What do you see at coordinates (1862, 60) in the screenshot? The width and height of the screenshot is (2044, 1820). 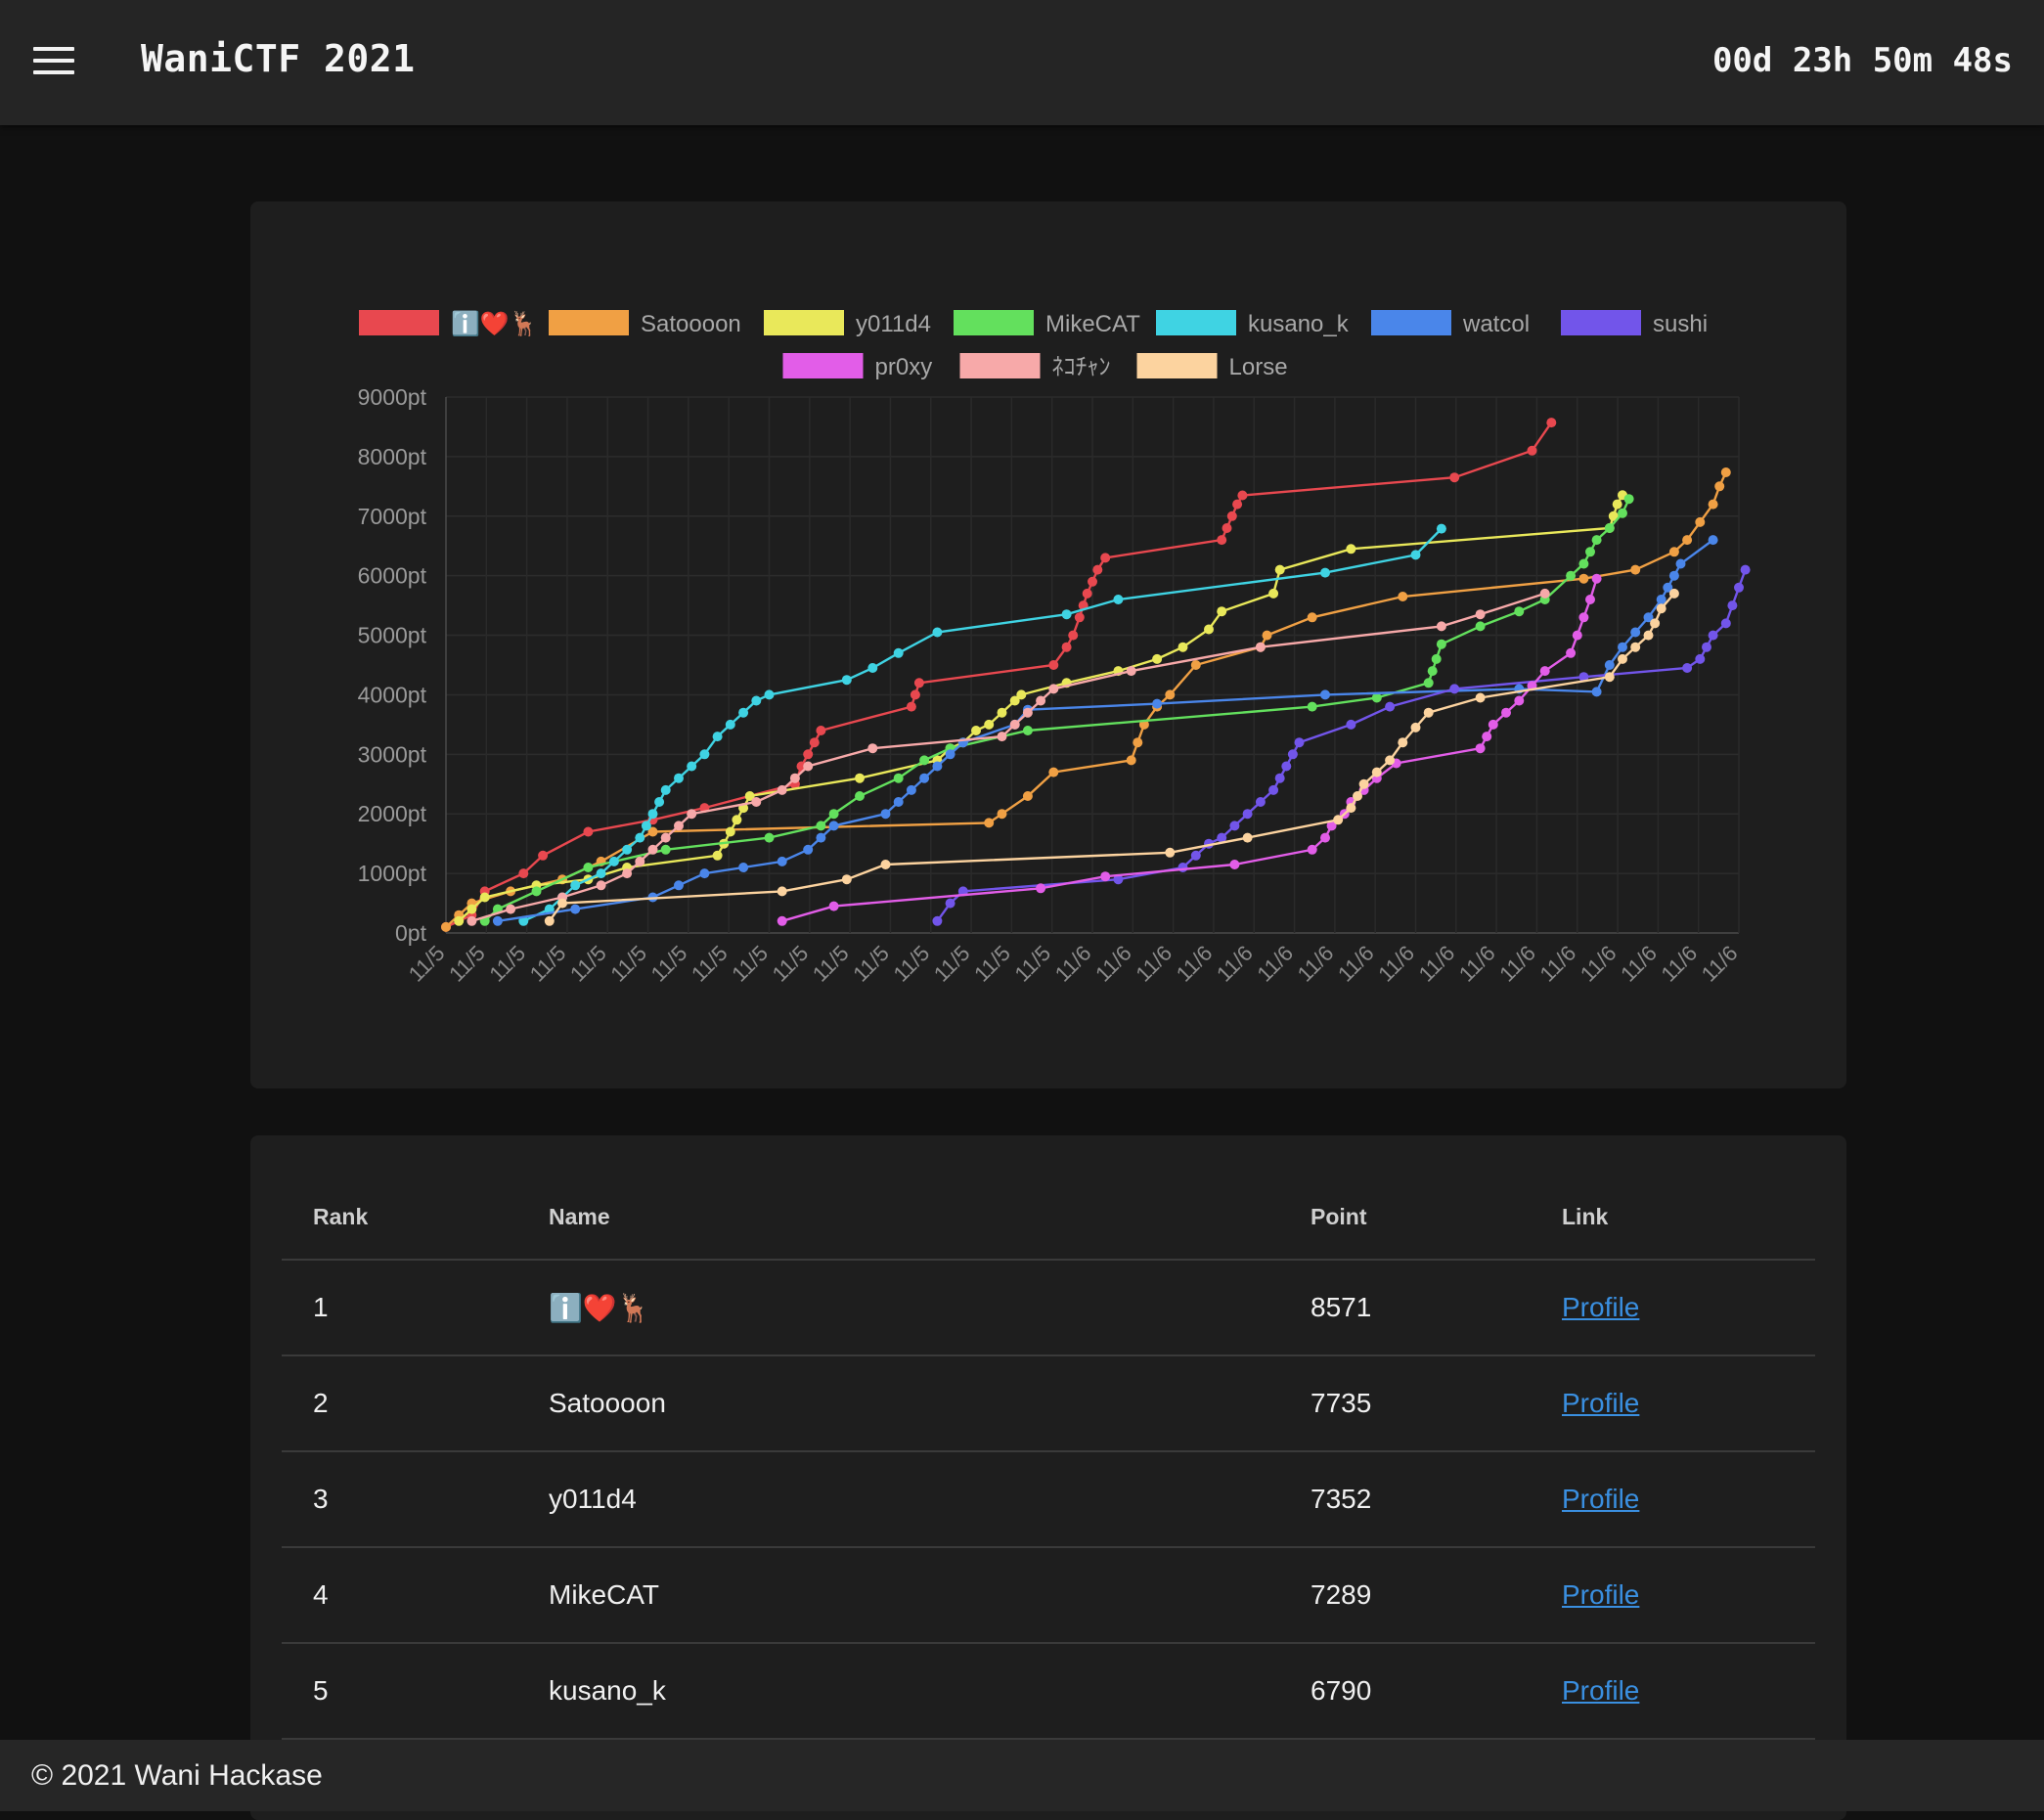 I see `countdown-timer: 00d 23h 50m 48s` at bounding box center [1862, 60].